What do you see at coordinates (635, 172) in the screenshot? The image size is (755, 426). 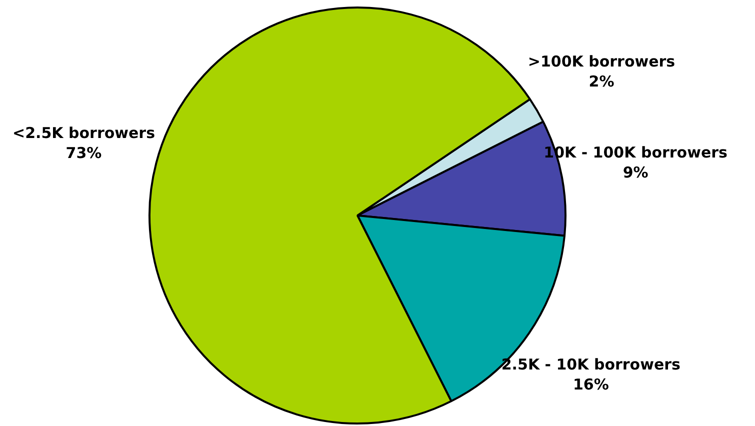 I see `data-label: 9%` at bounding box center [635, 172].